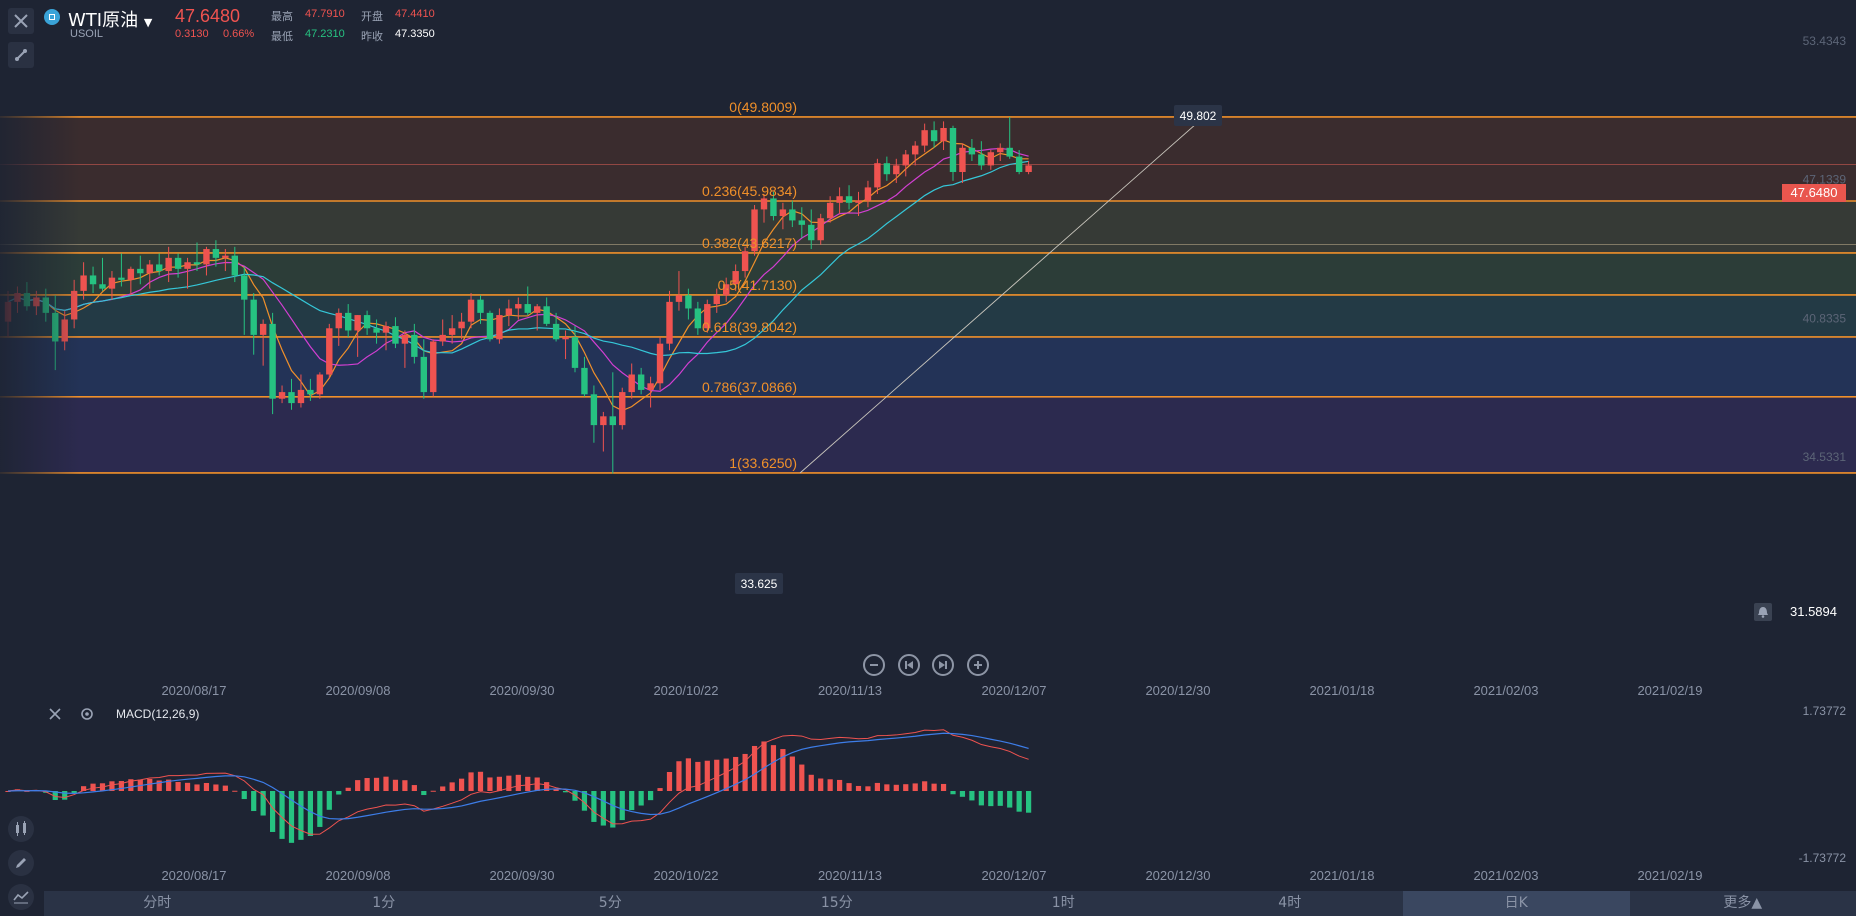 The image size is (1856, 916). What do you see at coordinates (978, 665) in the screenshot?
I see `zoom-in-button` at bounding box center [978, 665].